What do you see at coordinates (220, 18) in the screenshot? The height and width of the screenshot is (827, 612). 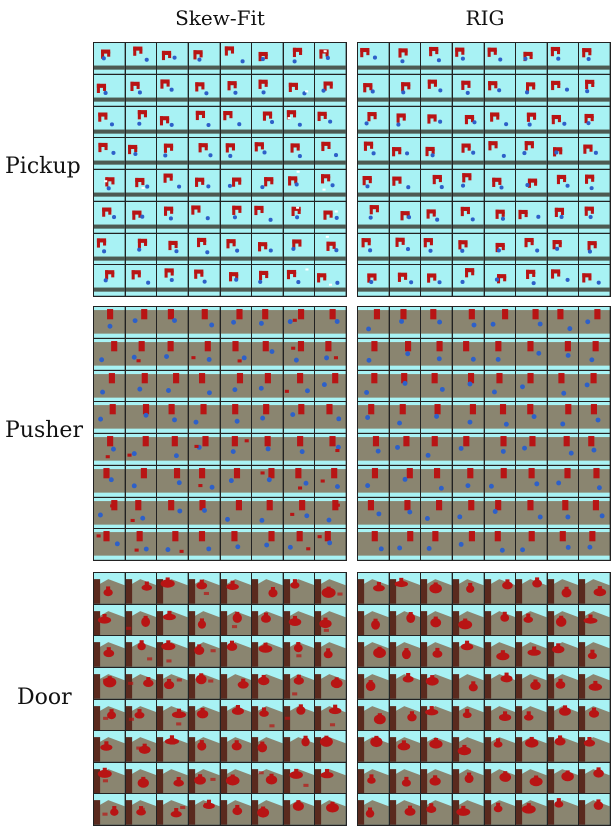 I see `column-title-skew-fit: Skew-Fit` at bounding box center [220, 18].